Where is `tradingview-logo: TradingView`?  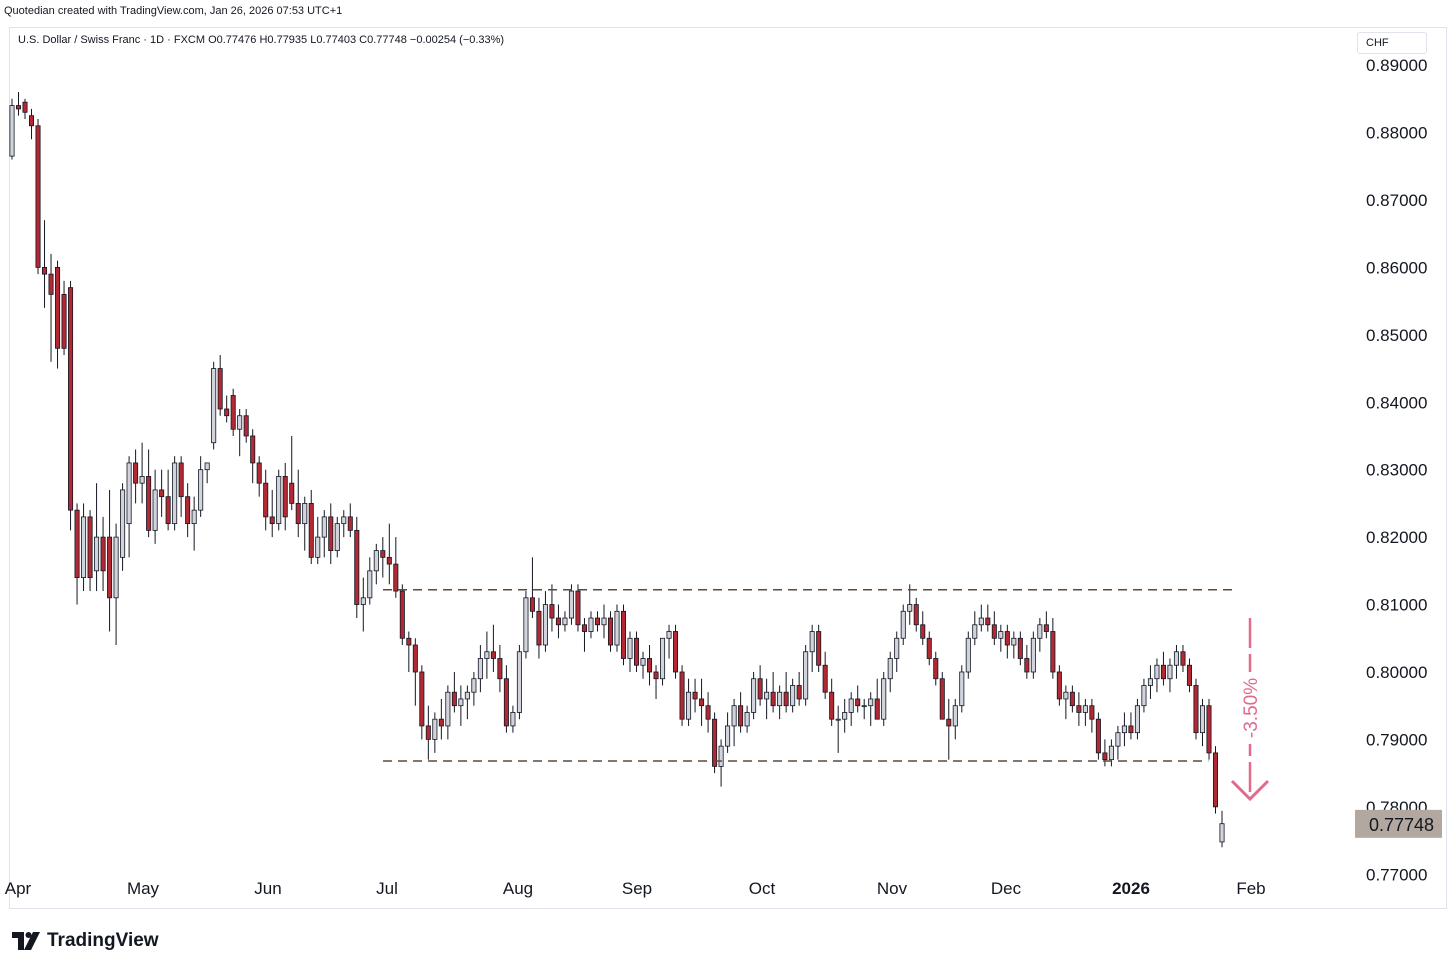
tradingview-logo: TradingView is located at coordinates (85, 941).